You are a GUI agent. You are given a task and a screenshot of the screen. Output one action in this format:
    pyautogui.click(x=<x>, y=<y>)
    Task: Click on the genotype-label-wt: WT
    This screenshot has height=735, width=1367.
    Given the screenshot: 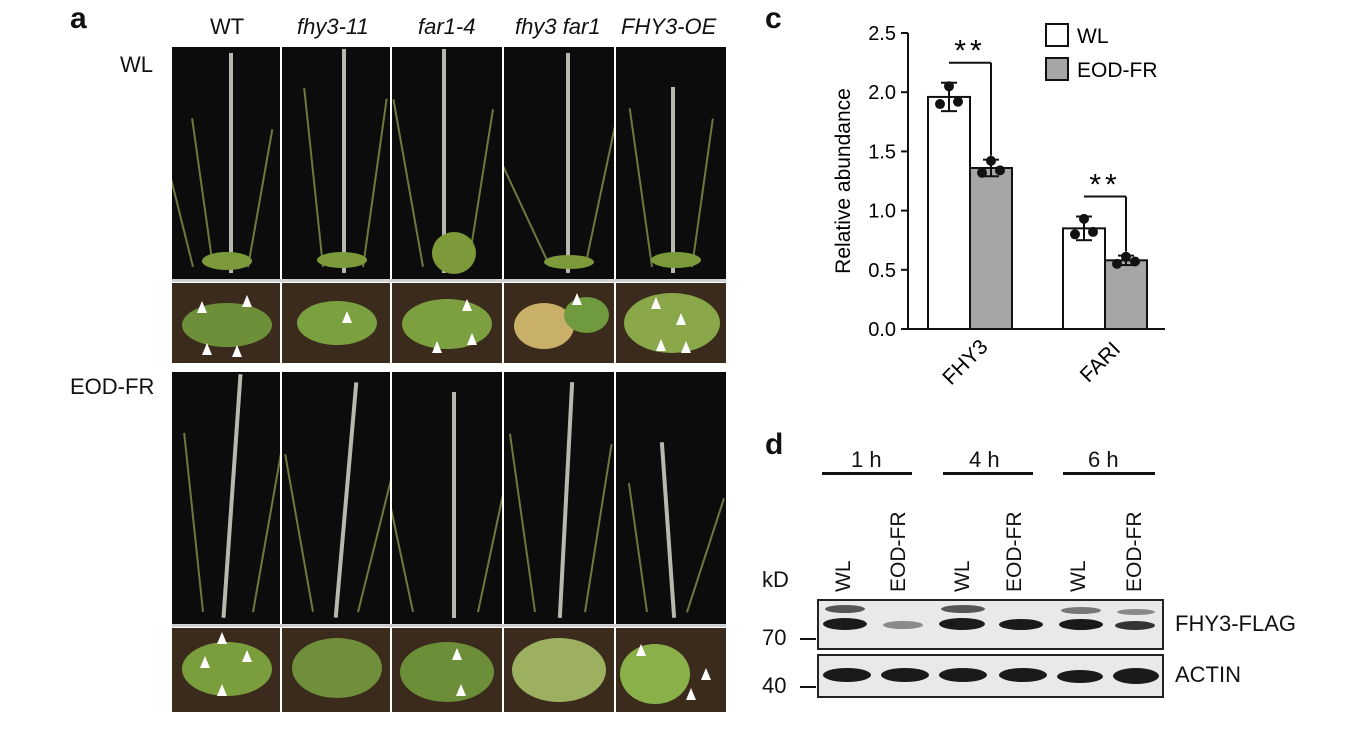 What is the action you would take?
    pyautogui.click(x=227, y=26)
    